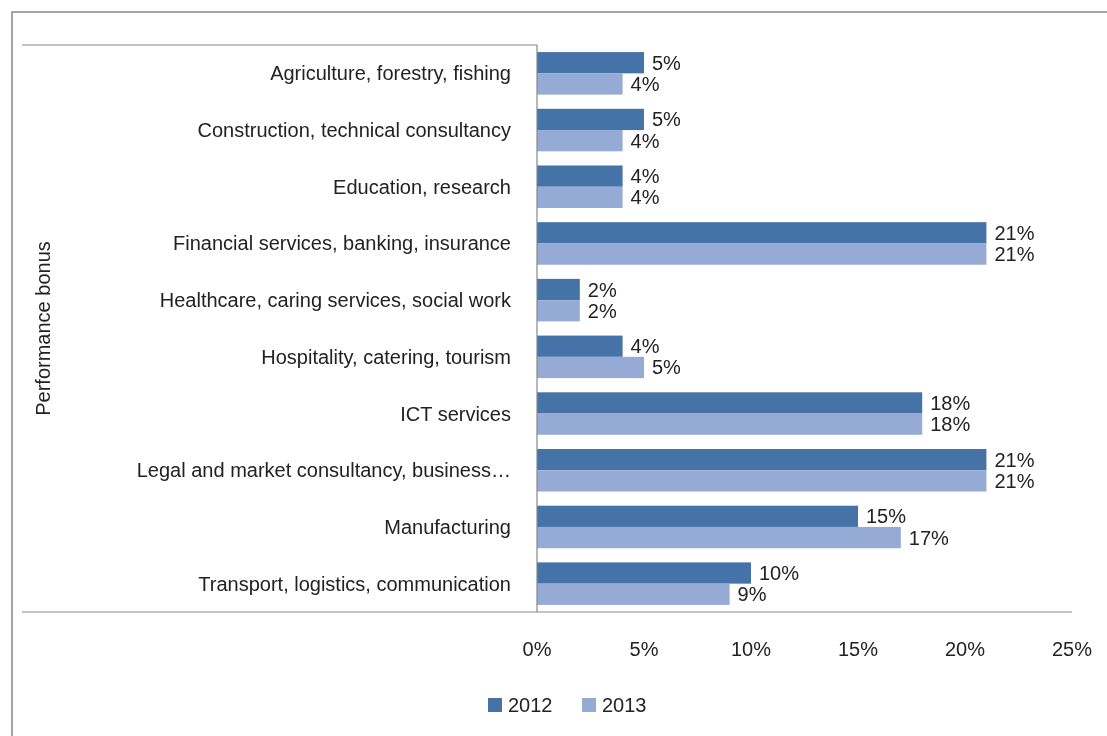 The image size is (1107, 736). Describe the element at coordinates (422, 186) in the screenshot. I see `y-tick-label: Education, research` at that location.